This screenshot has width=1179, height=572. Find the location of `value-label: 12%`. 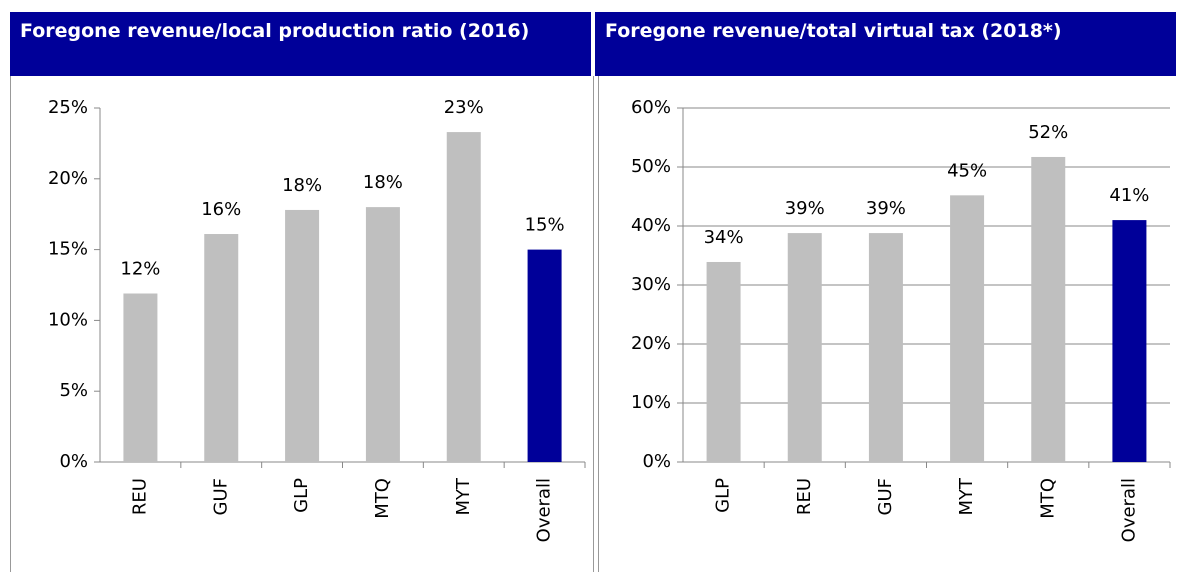

value-label: 12% is located at coordinates (140, 268).